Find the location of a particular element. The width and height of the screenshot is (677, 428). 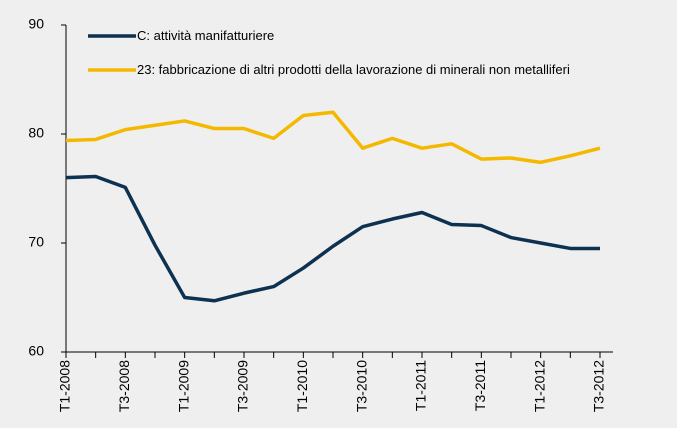

x-tick-label: T1-2008 is located at coordinates (65, 386).